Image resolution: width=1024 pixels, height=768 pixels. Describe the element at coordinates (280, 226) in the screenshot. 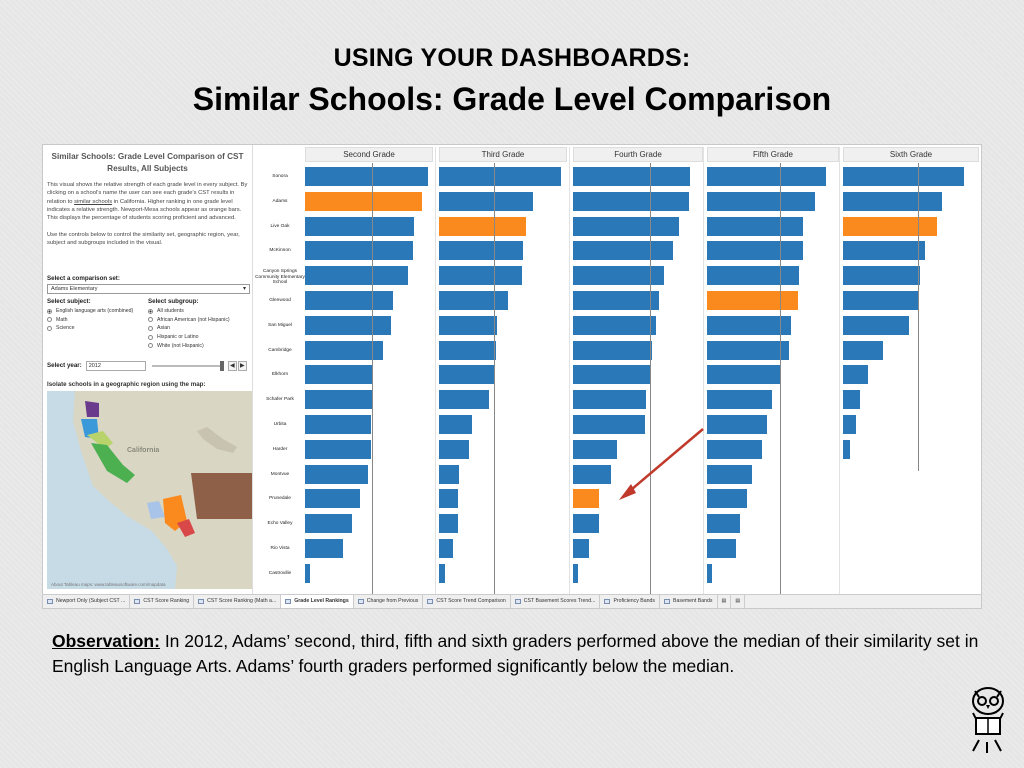

I see `school-label: Live Oak` at that location.